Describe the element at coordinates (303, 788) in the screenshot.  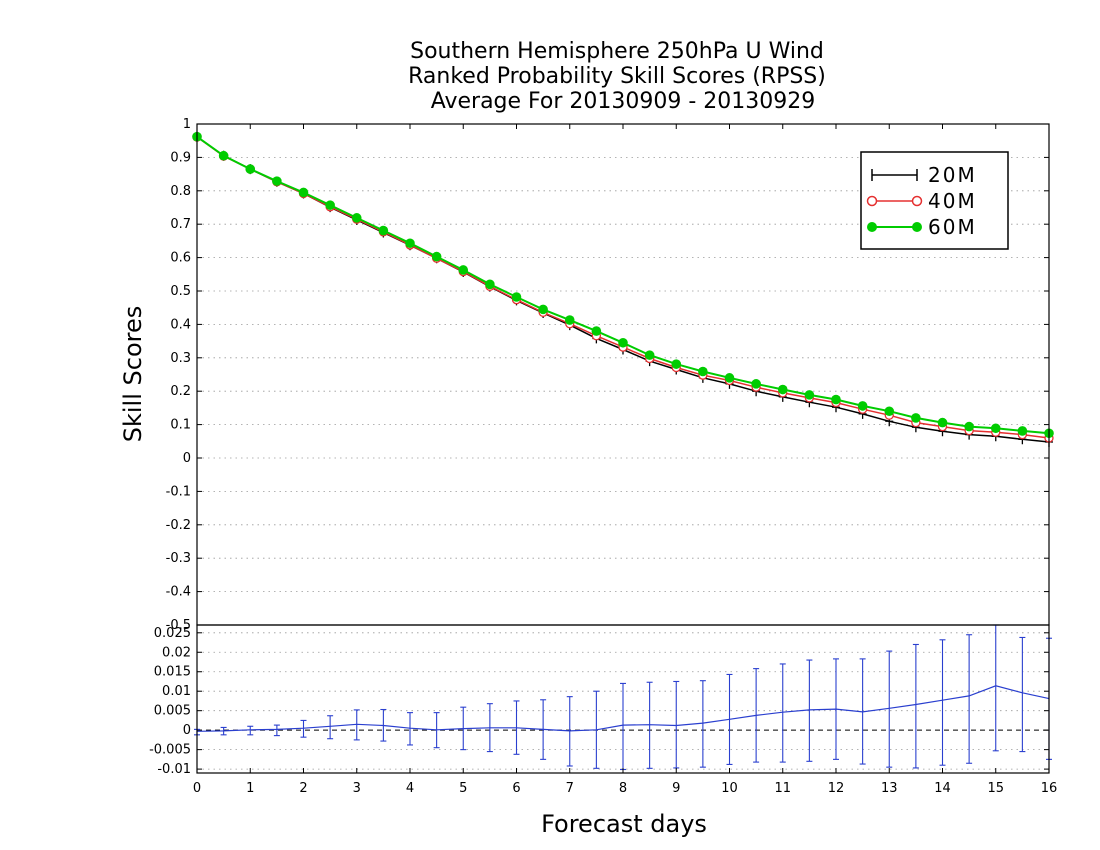
I see `x-tick-label: 2` at that location.